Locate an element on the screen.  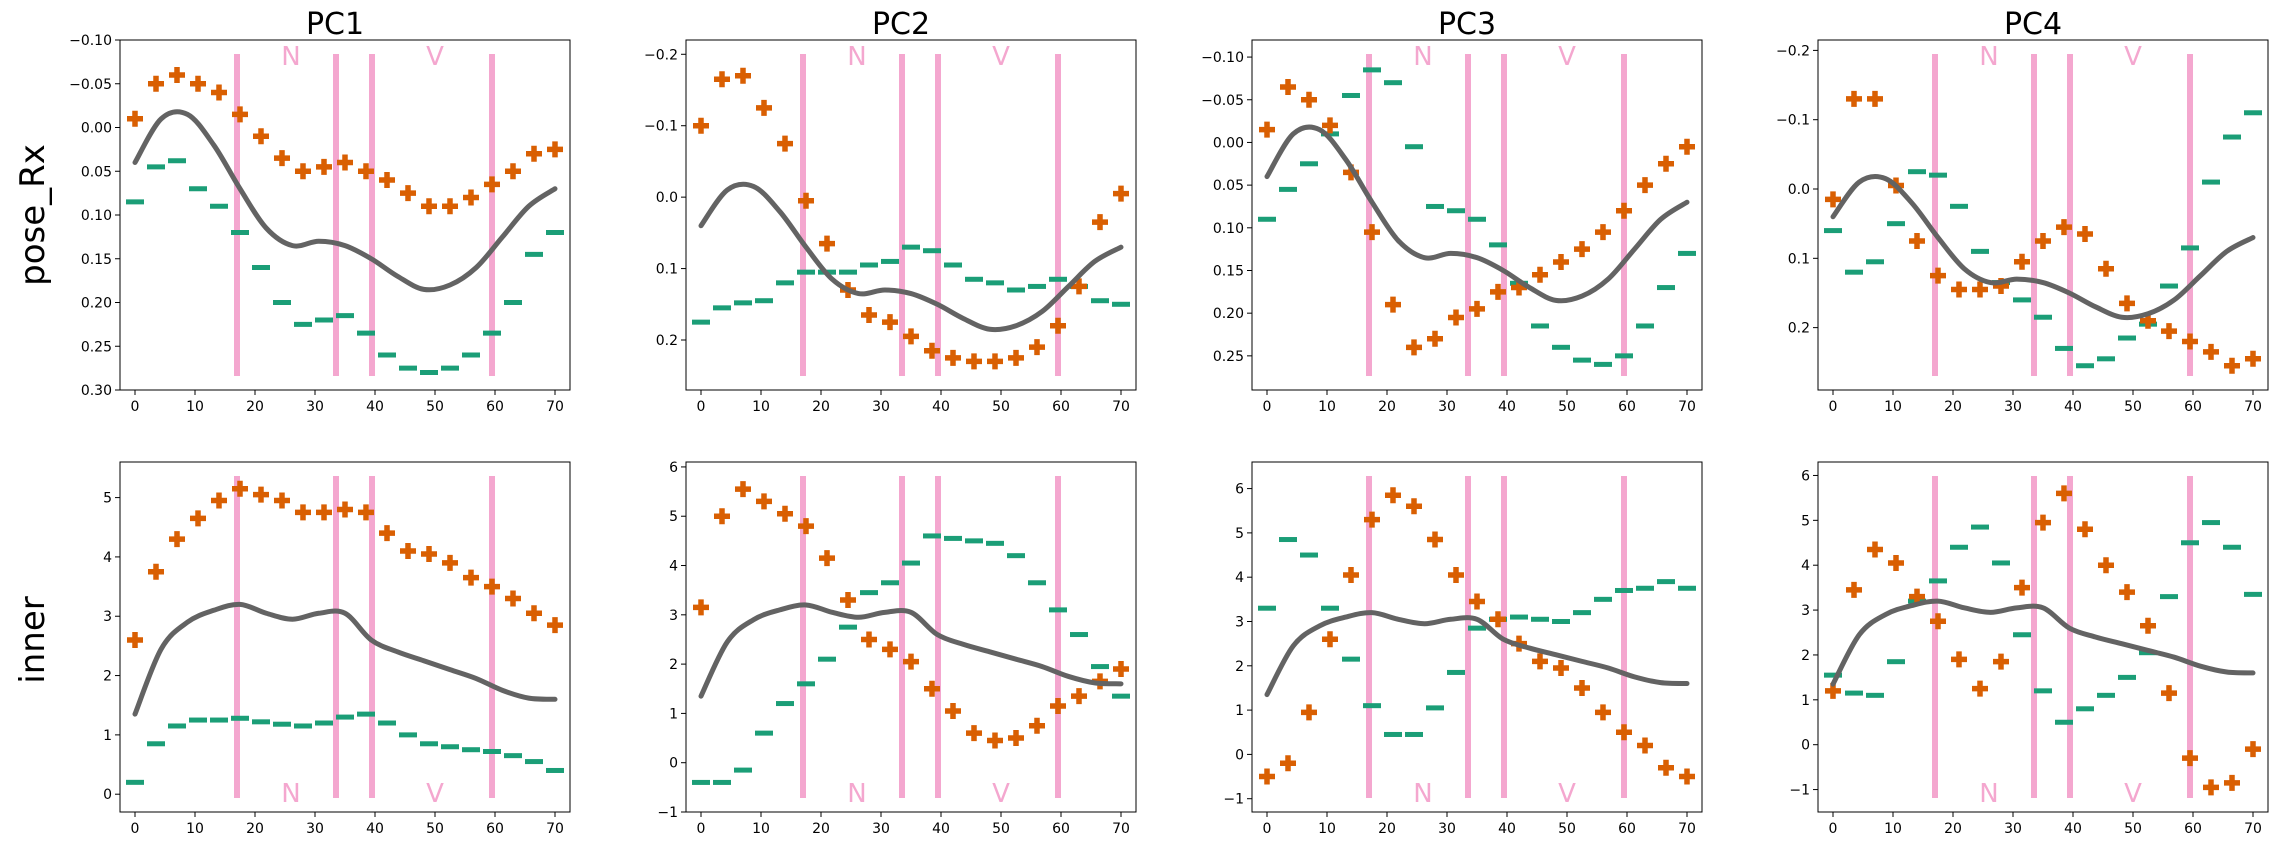
y-tick-label: −0.05 is located at coordinates (90, 85).